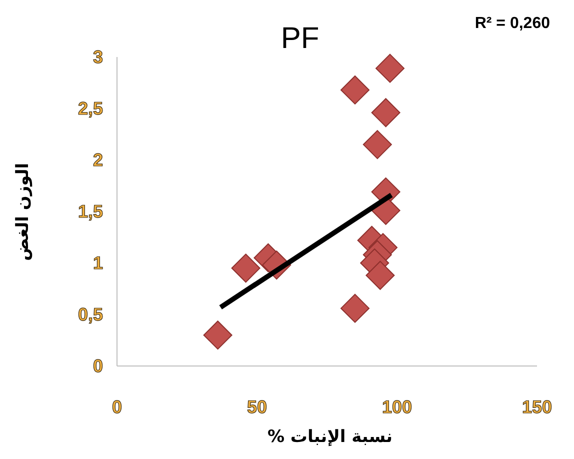 This screenshot has height=459, width=574. What do you see at coordinates (117, 407) in the screenshot?
I see `x-tick-label: 0` at bounding box center [117, 407].